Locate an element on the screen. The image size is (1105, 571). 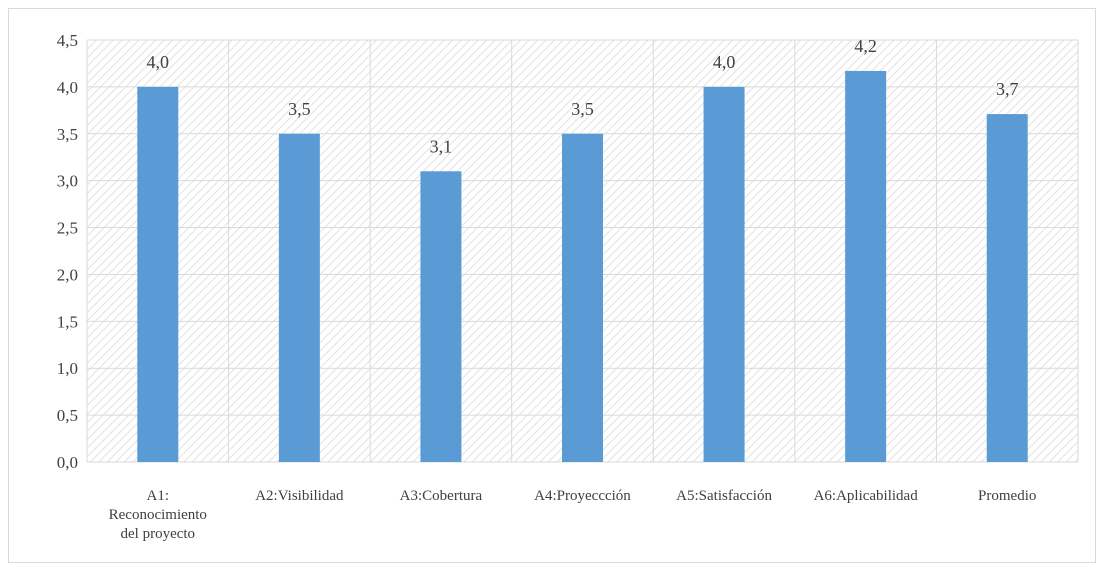
x-category-label: A1: is located at coordinates (158, 496).